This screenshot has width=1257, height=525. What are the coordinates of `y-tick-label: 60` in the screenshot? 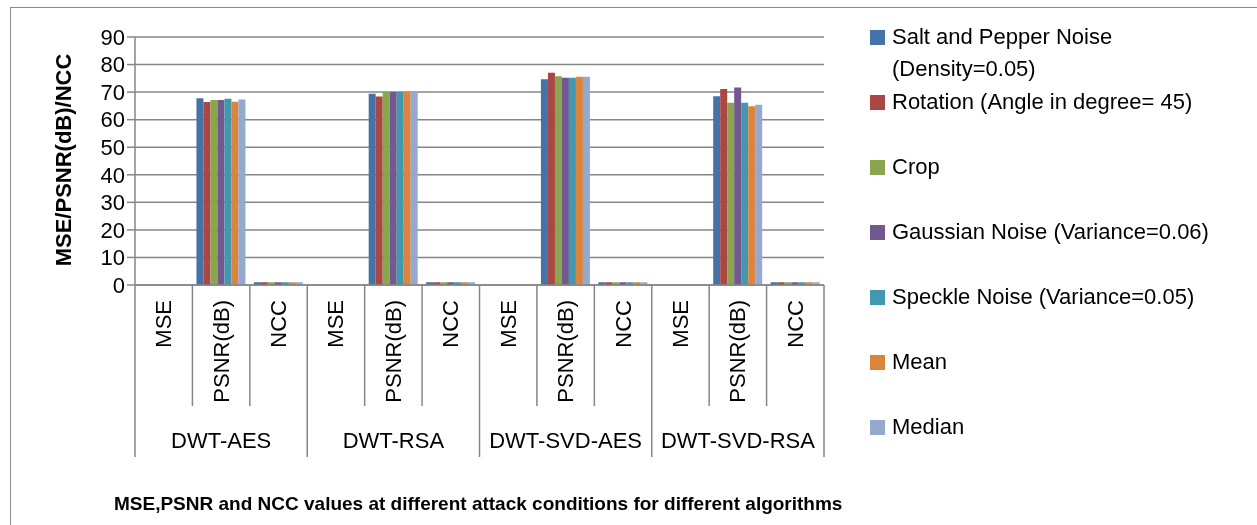 It's located at (112, 120).